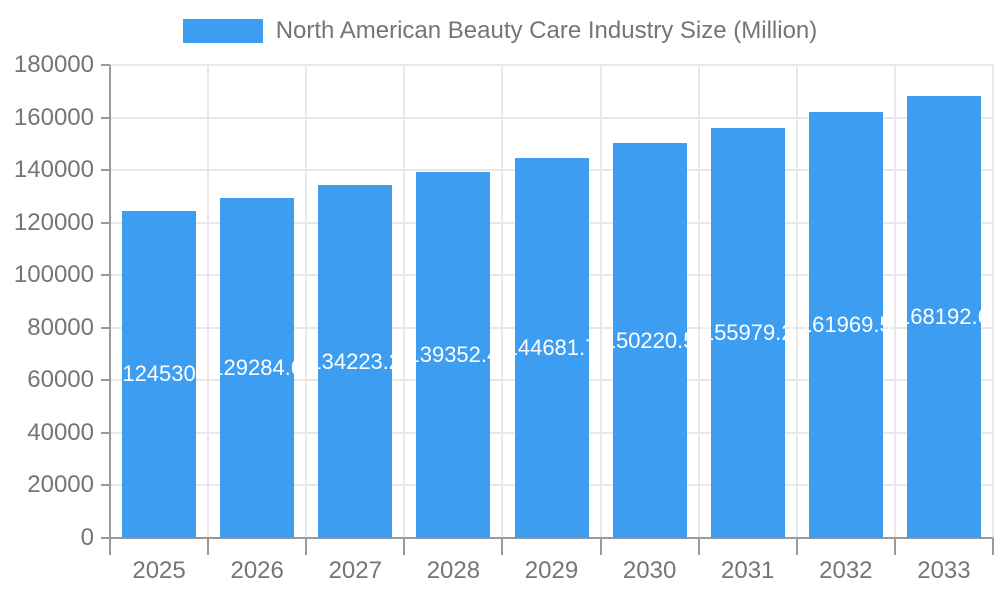 The width and height of the screenshot is (1000, 600). I want to click on y-tick-label: 100000, so click(53, 275).